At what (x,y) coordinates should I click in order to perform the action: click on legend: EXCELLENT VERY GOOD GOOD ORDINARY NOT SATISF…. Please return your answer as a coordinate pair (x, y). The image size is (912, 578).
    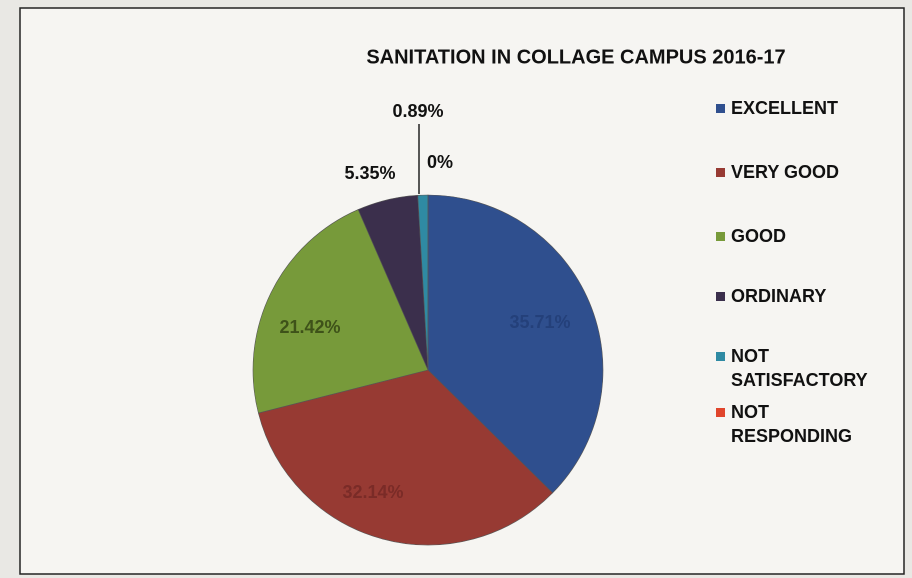
    Looking at the image, I should click on (801, 272).